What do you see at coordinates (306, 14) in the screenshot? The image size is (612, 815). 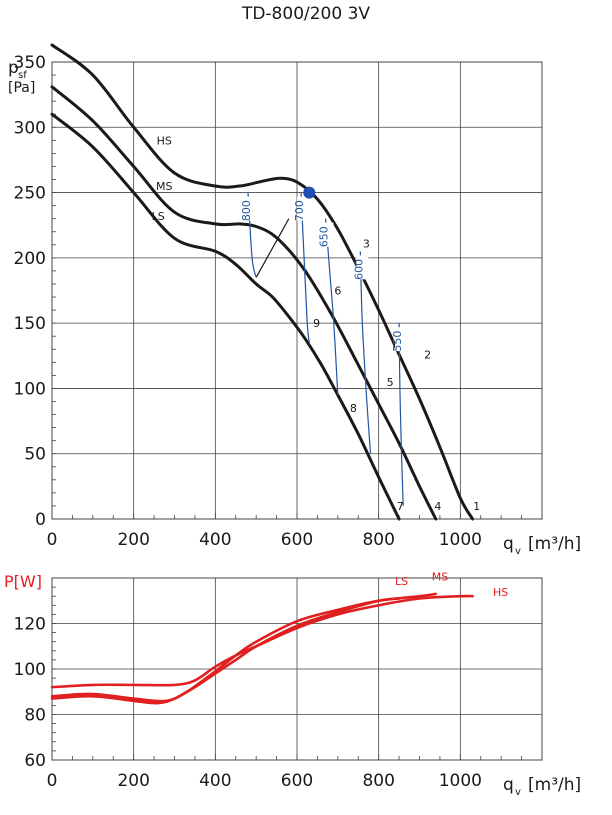 I see `chart-title: TD-800/200 3V` at bounding box center [306, 14].